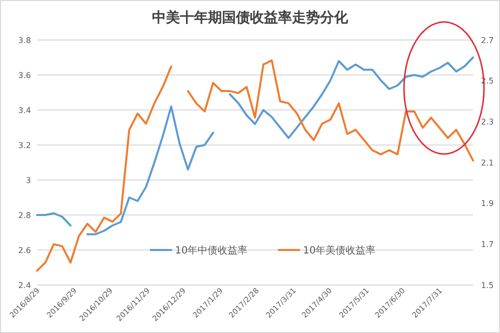  What do you see at coordinates (24, 215) in the screenshot?
I see `y-tick-label: 2.8` at bounding box center [24, 215].